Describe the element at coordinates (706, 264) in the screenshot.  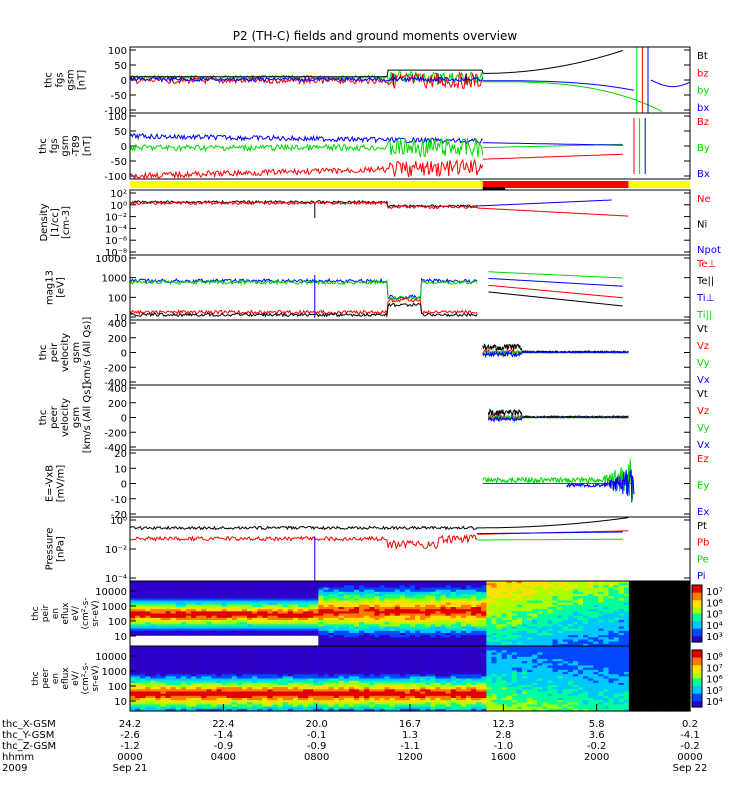
I see `legend-entry: Te⊥` at that location.